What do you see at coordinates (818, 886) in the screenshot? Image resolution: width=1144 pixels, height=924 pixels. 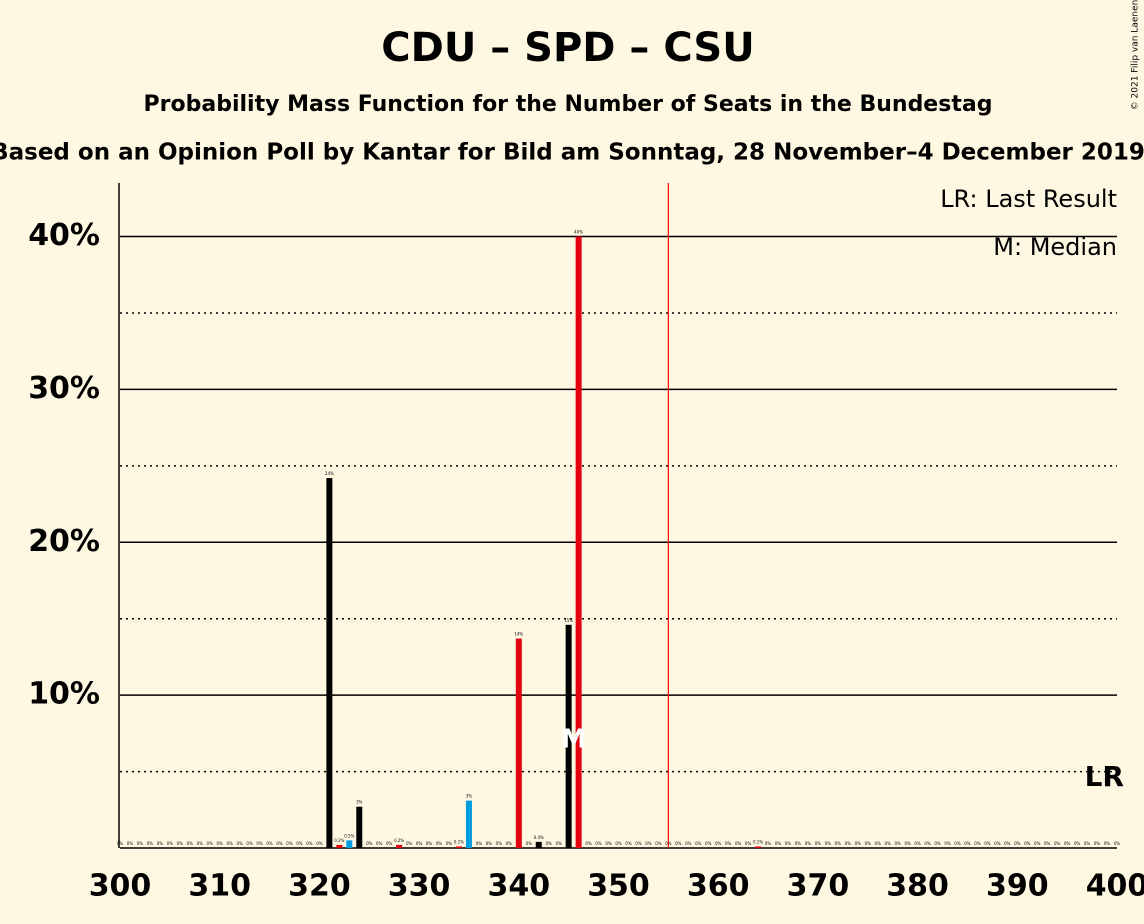 I see `x-tick-label: 370` at bounding box center [818, 886].